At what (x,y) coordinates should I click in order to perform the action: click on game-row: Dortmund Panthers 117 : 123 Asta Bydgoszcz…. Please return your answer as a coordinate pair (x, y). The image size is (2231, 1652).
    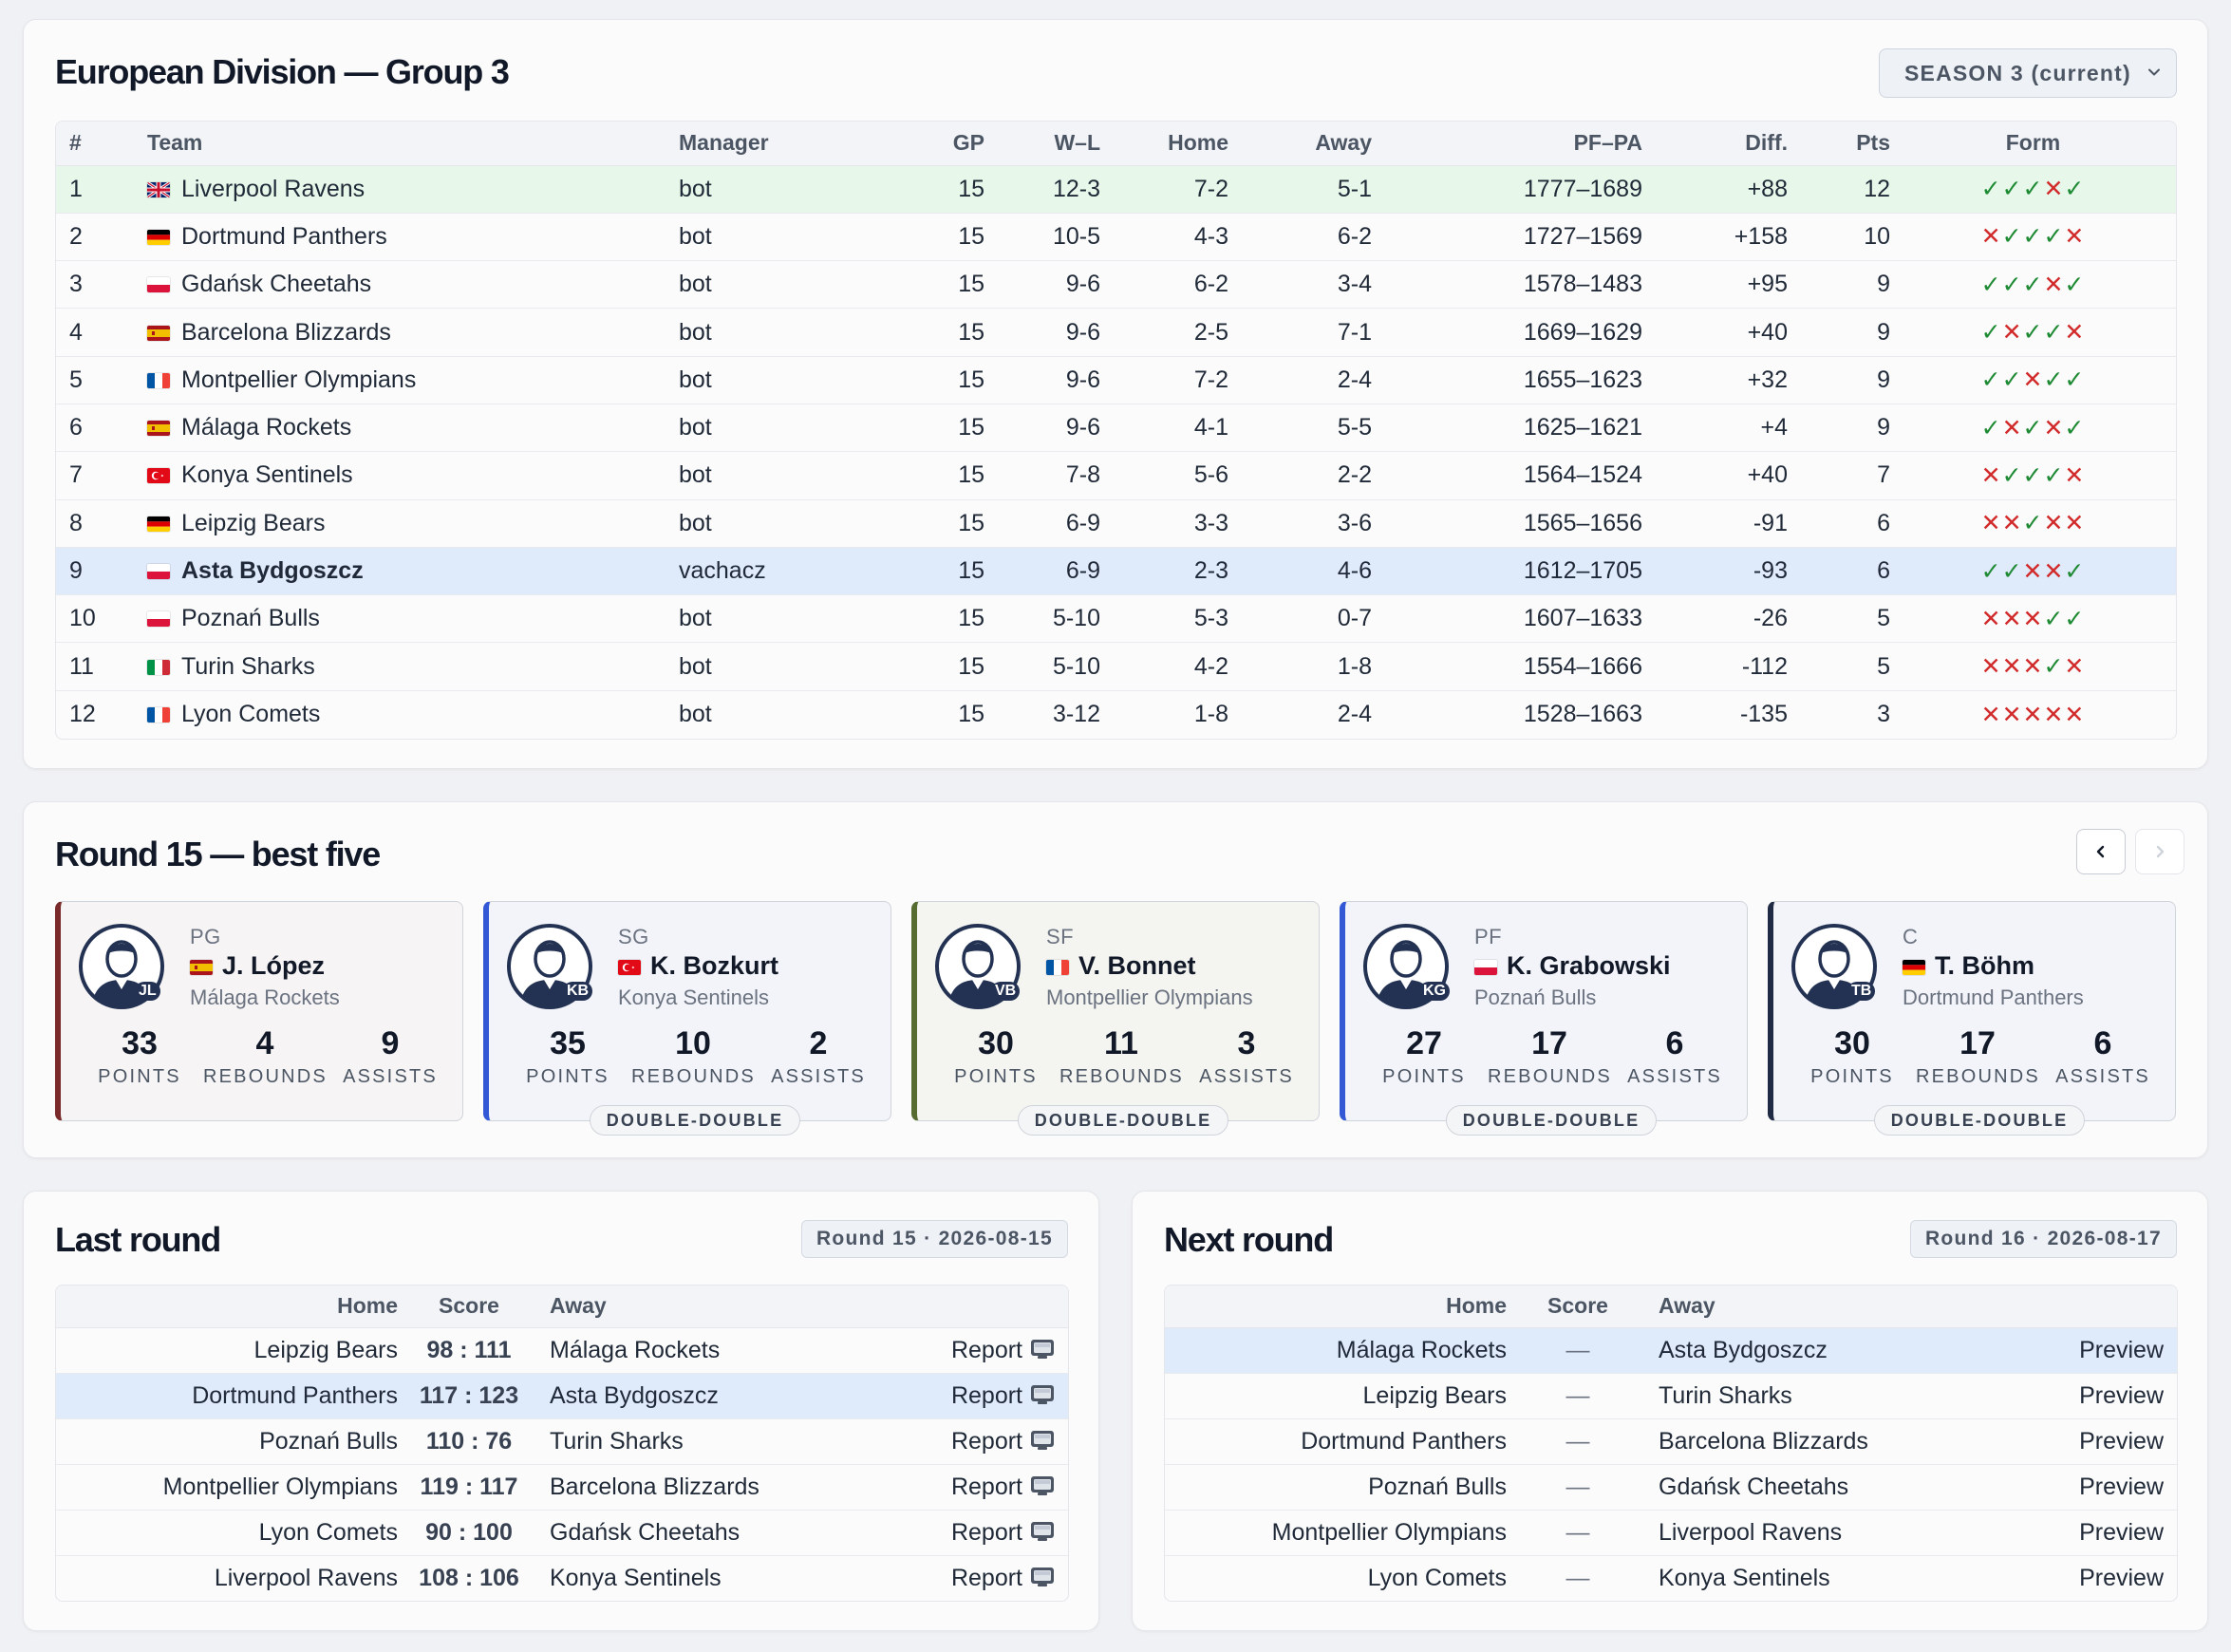
    Looking at the image, I should click on (562, 1396).